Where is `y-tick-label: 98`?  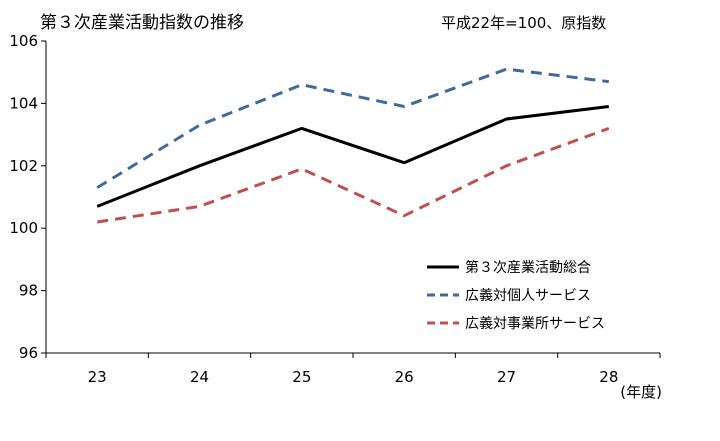
y-tick-label: 98 is located at coordinates (28, 291).